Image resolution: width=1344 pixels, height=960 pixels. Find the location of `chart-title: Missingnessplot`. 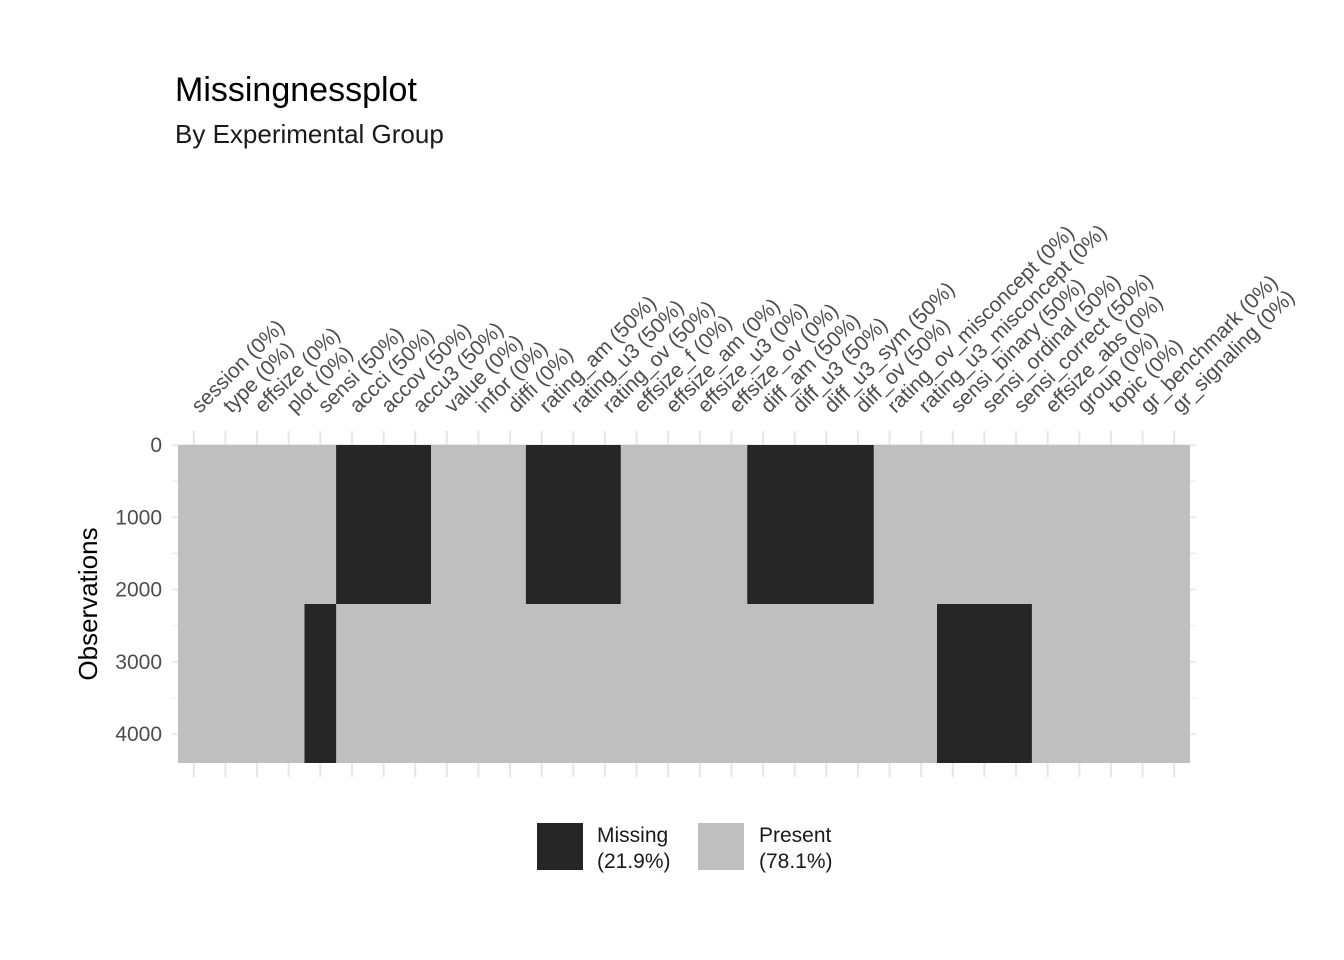

chart-title: Missingnessplot is located at coordinates (296, 90).